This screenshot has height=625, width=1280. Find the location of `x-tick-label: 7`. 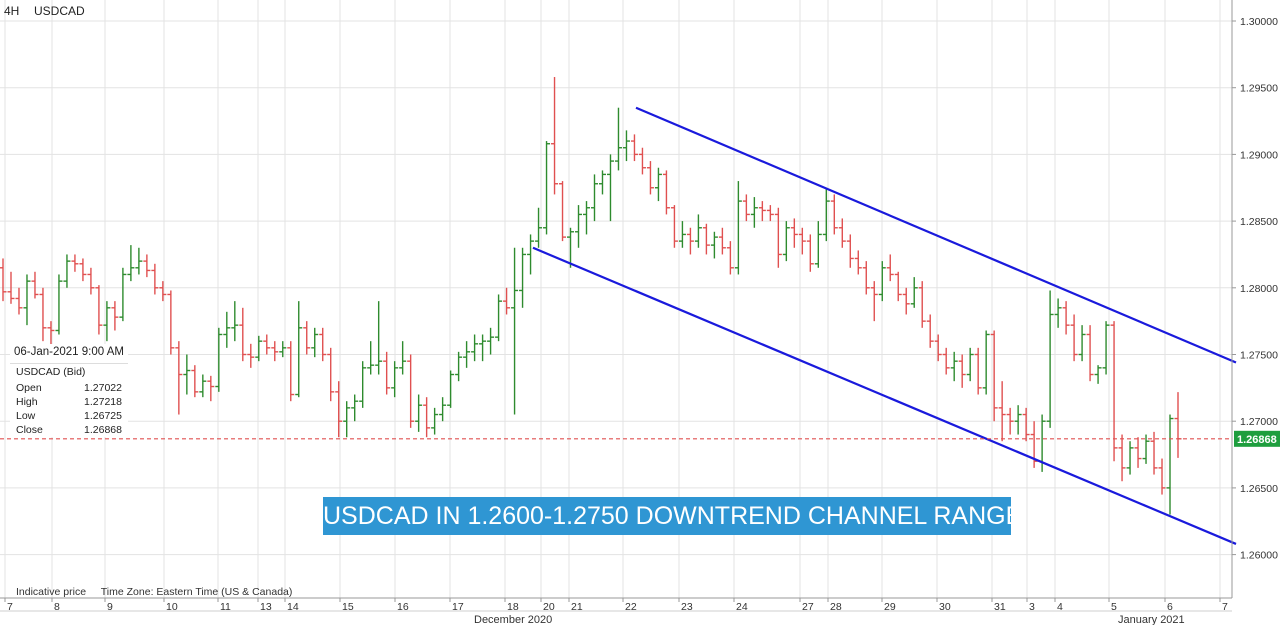

x-tick-label: 7 is located at coordinates (1225, 607).